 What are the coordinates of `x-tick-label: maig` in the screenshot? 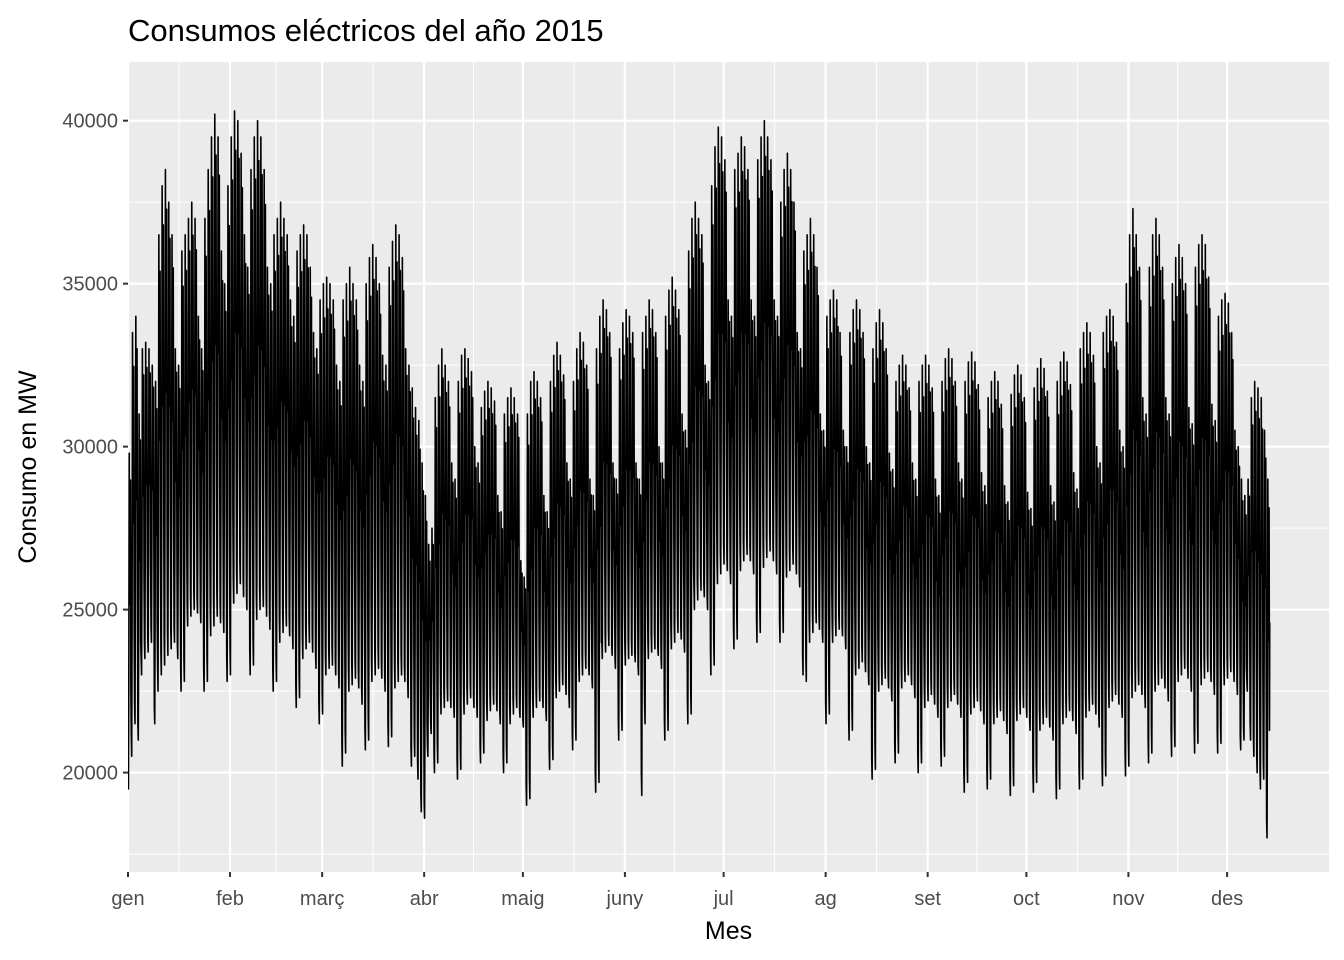 It's located at (522, 899).